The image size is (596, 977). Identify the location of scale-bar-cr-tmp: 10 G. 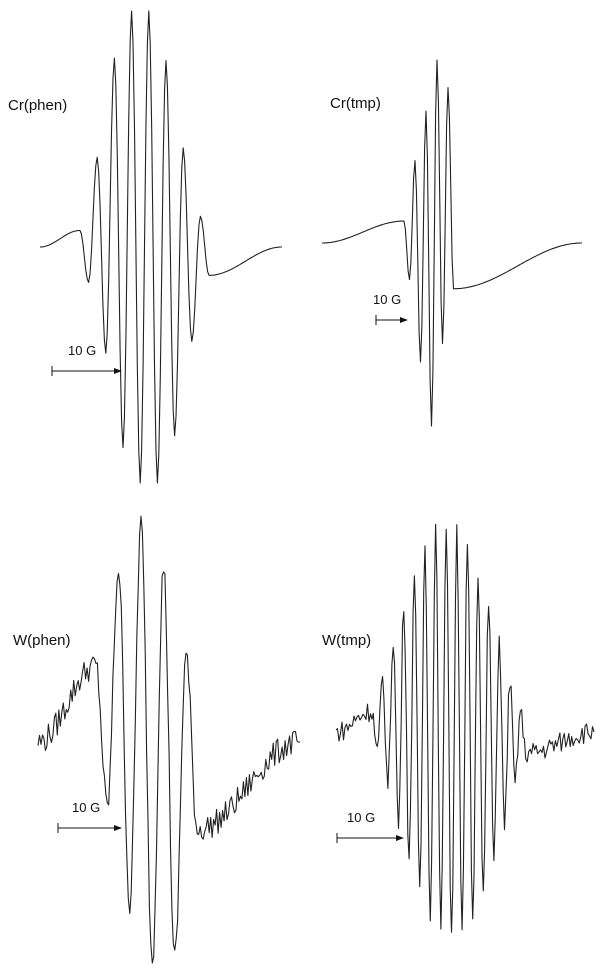
(390, 308).